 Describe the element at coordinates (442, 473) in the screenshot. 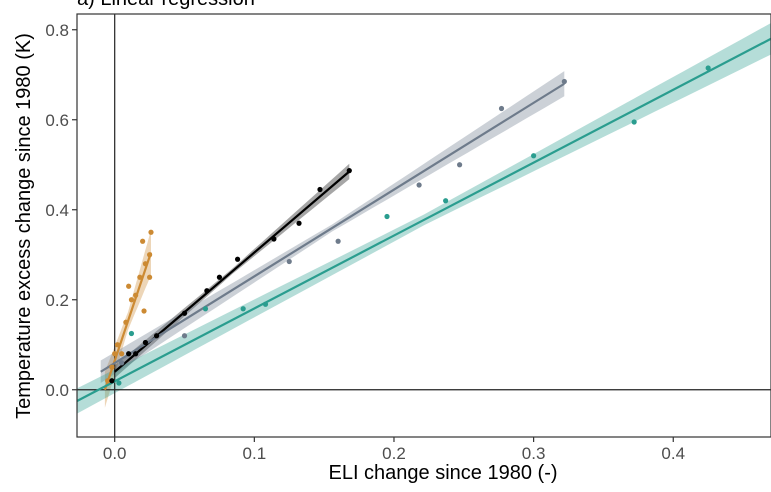

I see `x-axis-label: ELI change since 1980 (-)` at that location.